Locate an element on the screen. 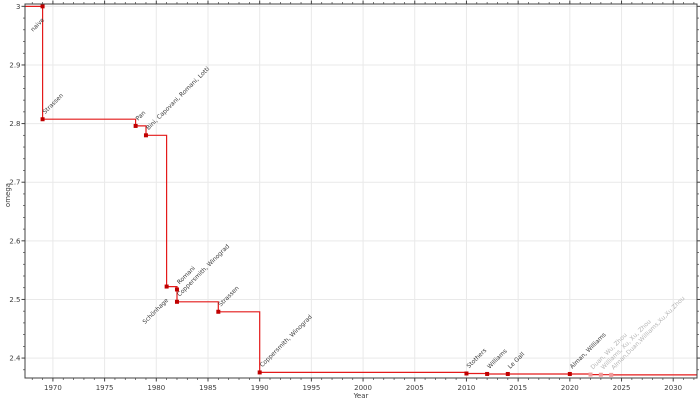 The width and height of the screenshot is (700, 406). point-label: Pan is located at coordinates (141, 116).